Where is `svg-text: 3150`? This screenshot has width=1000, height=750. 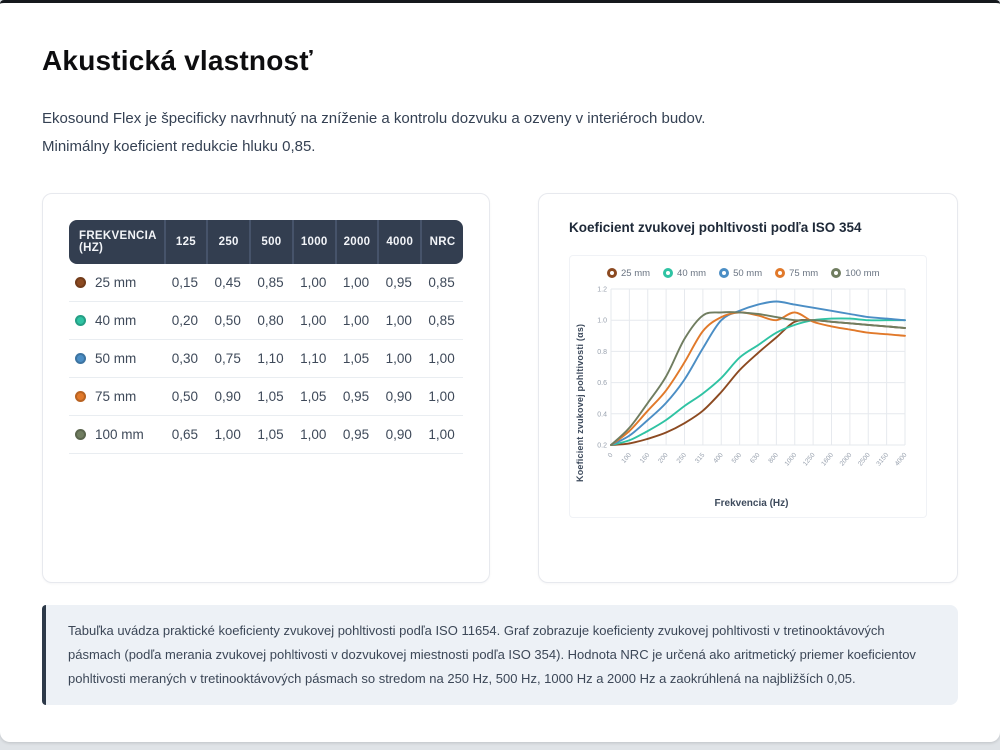
svg-text: 3150 is located at coordinates (882, 459).